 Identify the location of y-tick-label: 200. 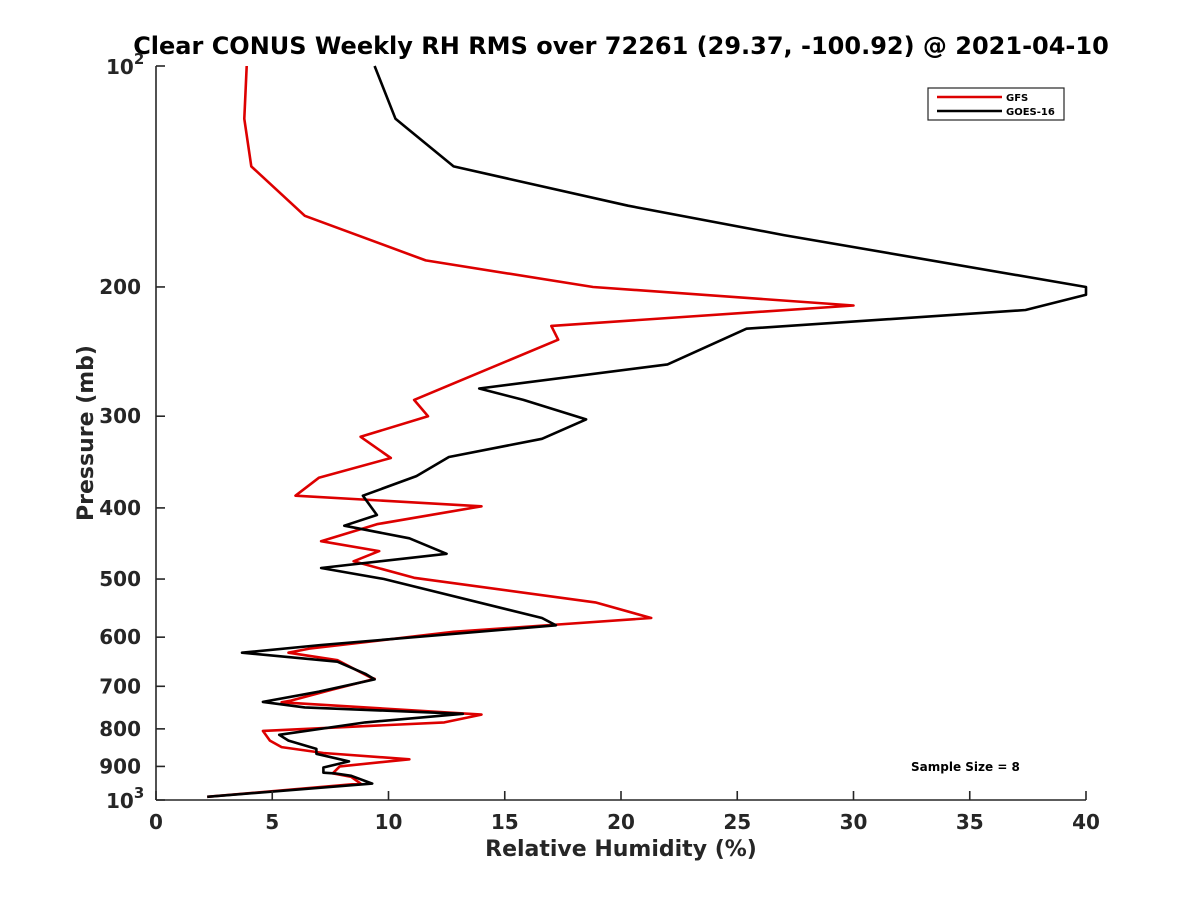
(120, 287).